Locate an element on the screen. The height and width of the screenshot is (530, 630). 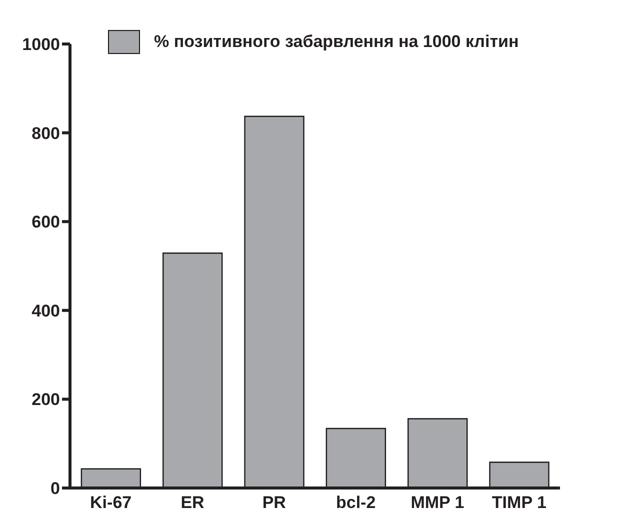
x-tick-label: TIMP 1 is located at coordinates (519, 502).